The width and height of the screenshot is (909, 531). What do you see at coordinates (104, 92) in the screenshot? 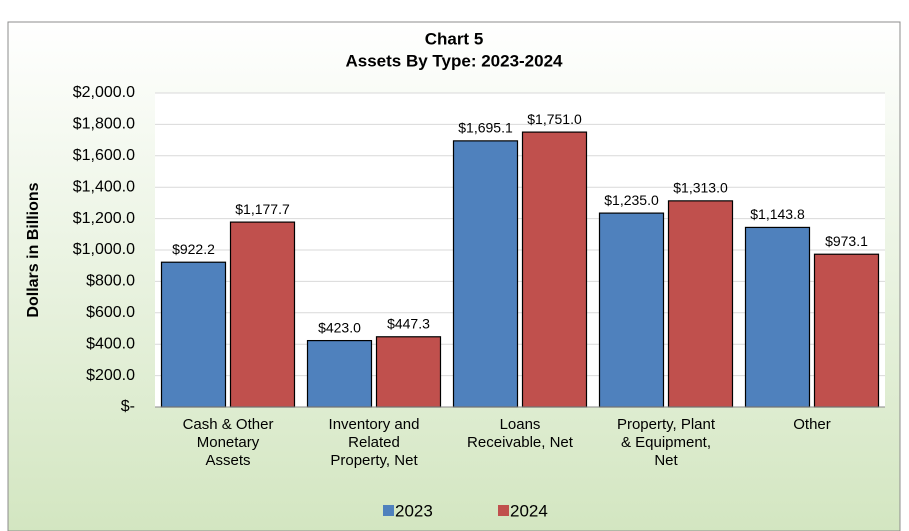
I see `y-tick-label: $2,000.0` at bounding box center [104, 92].